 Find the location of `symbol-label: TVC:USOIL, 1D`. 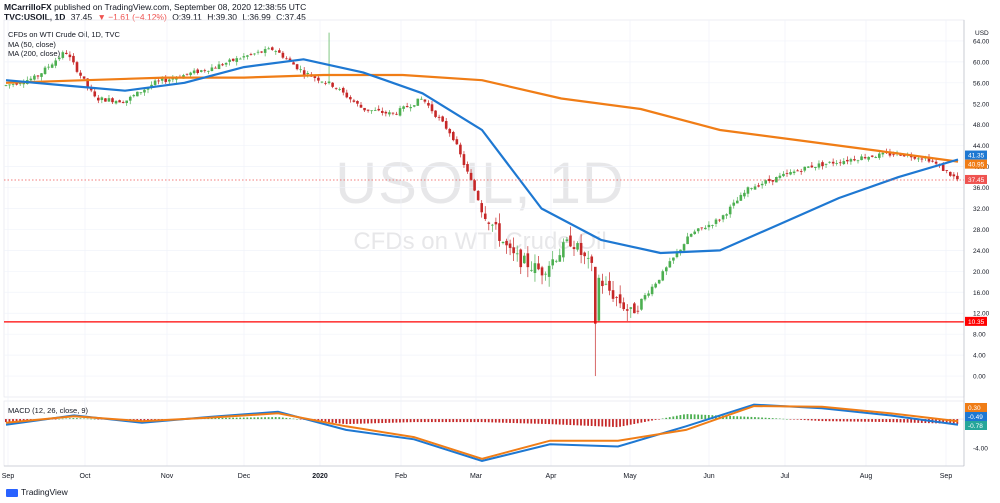

symbol-label: TVC:USOIL, 1D is located at coordinates (35, 17).